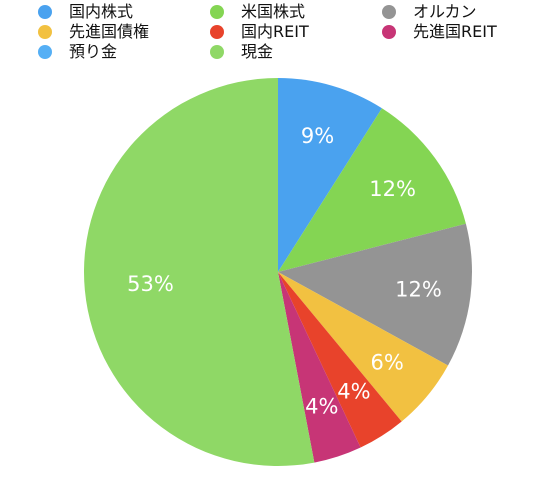 This screenshot has width=556, height=478. I want to click on legend-item: オルカン, so click(469, 12).